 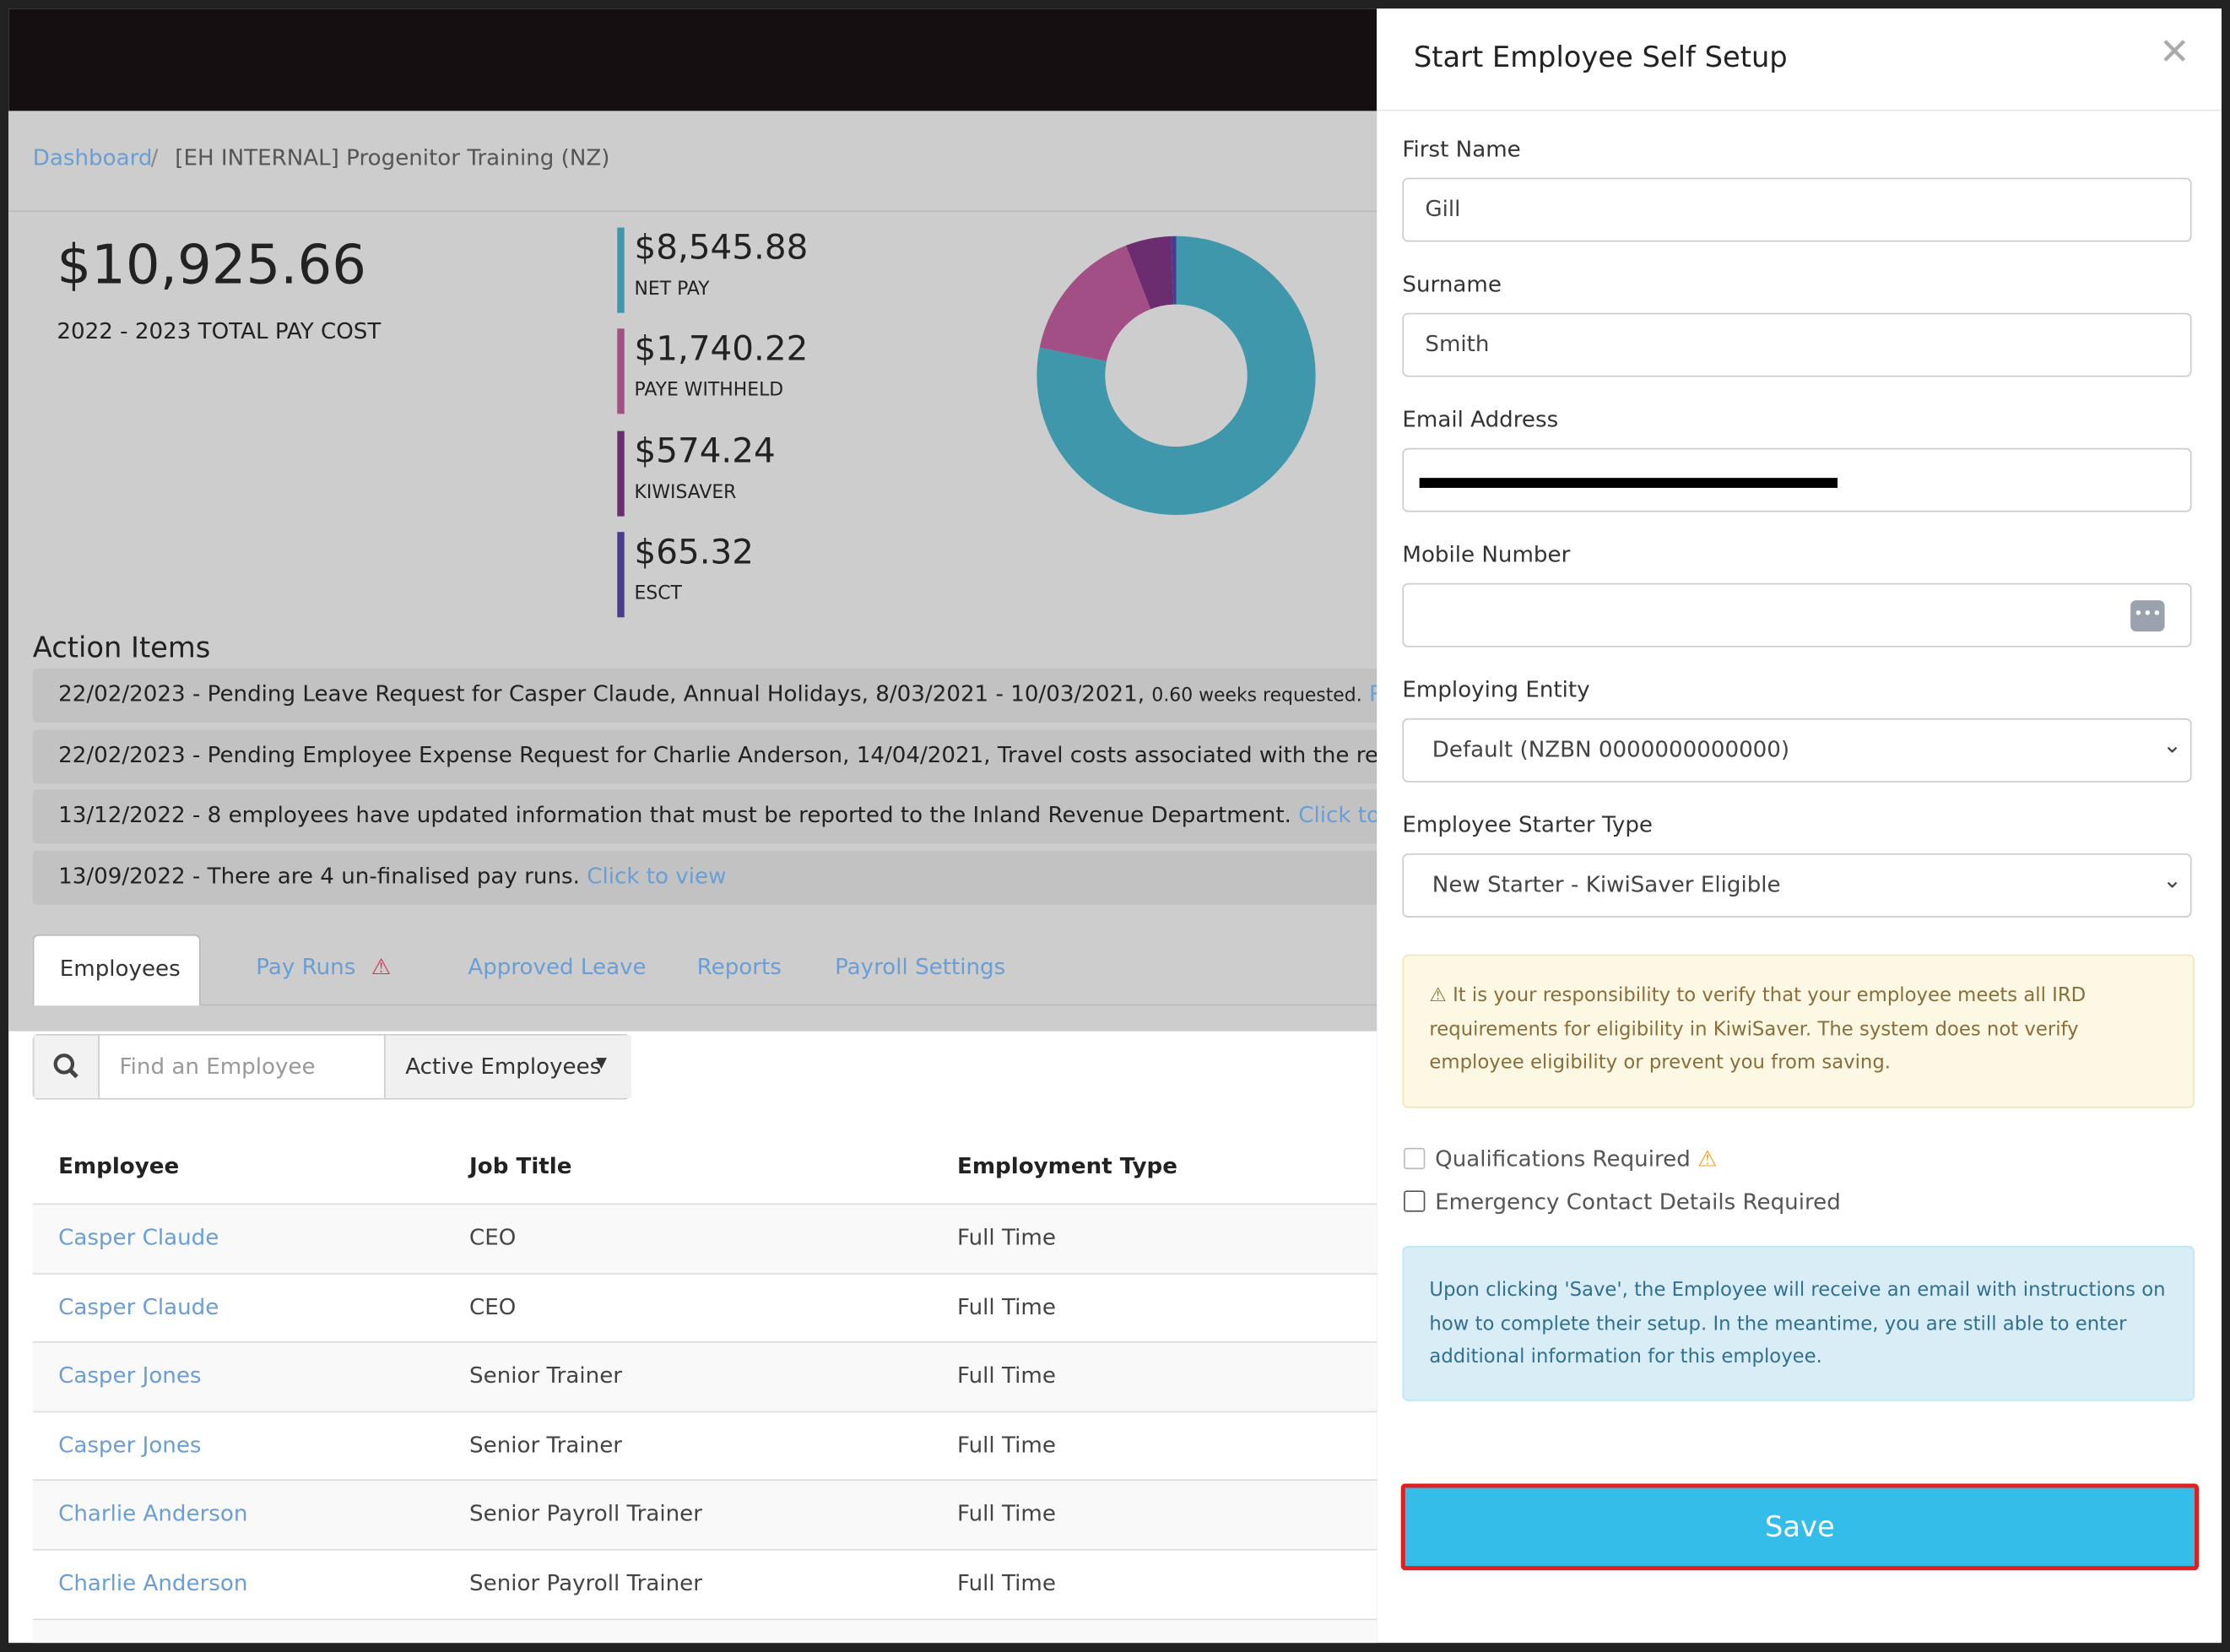 I want to click on input-value: Gill, so click(x=1443, y=209).